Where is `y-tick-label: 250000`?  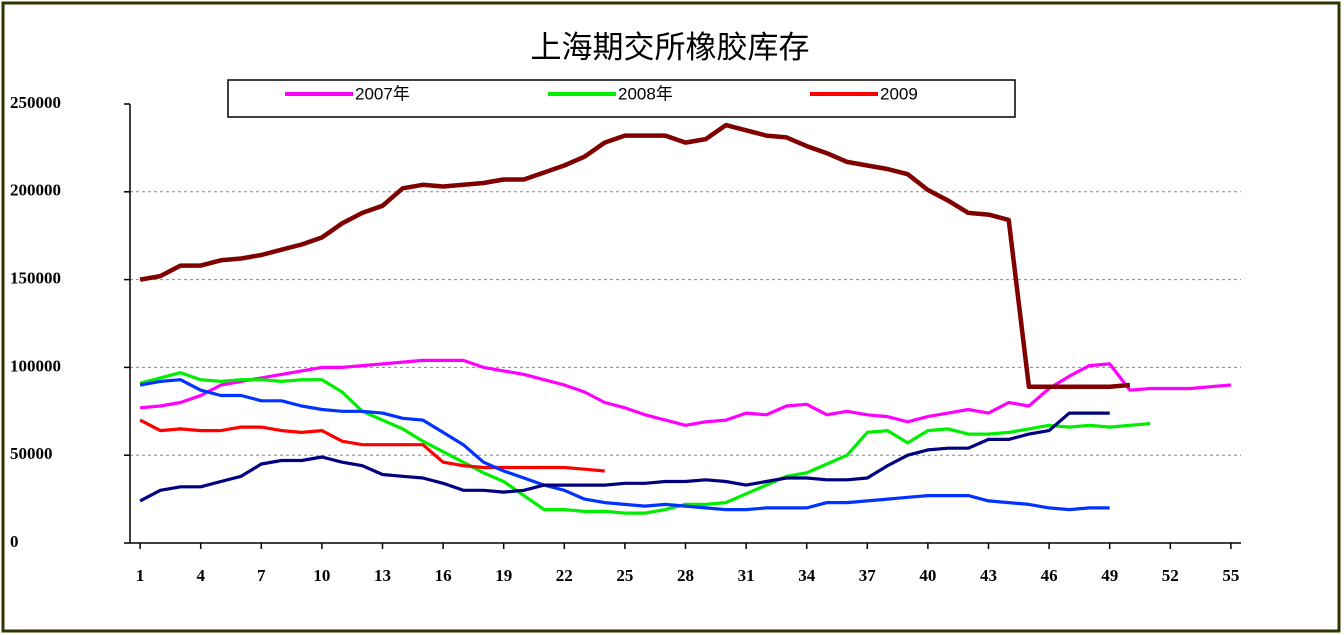 y-tick-label: 250000 is located at coordinates (35, 102).